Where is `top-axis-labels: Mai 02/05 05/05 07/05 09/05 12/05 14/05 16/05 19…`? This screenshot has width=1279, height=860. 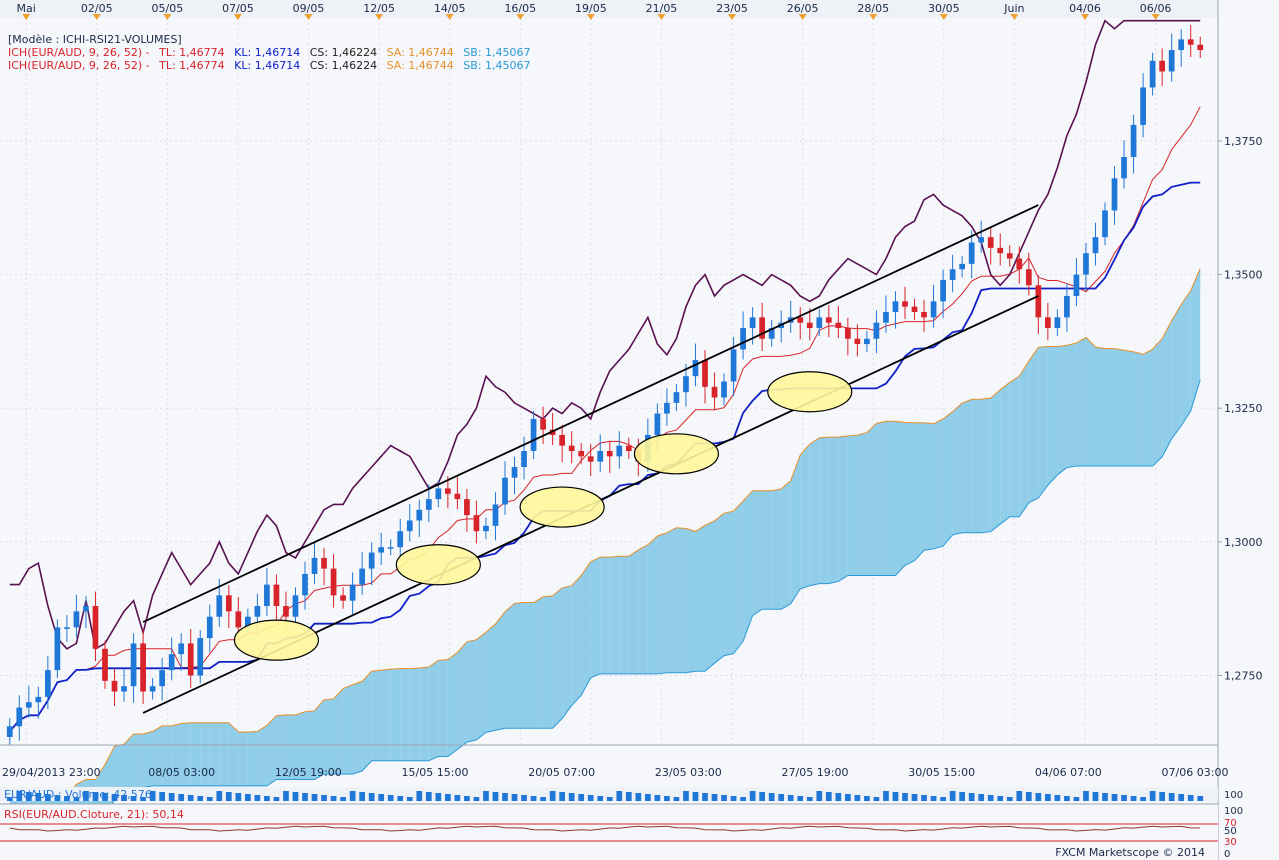
top-axis-labels: Mai 02/05 05/05 07/05 09/05 12/05 14/05 16/05 19… is located at coordinates (594, 11).